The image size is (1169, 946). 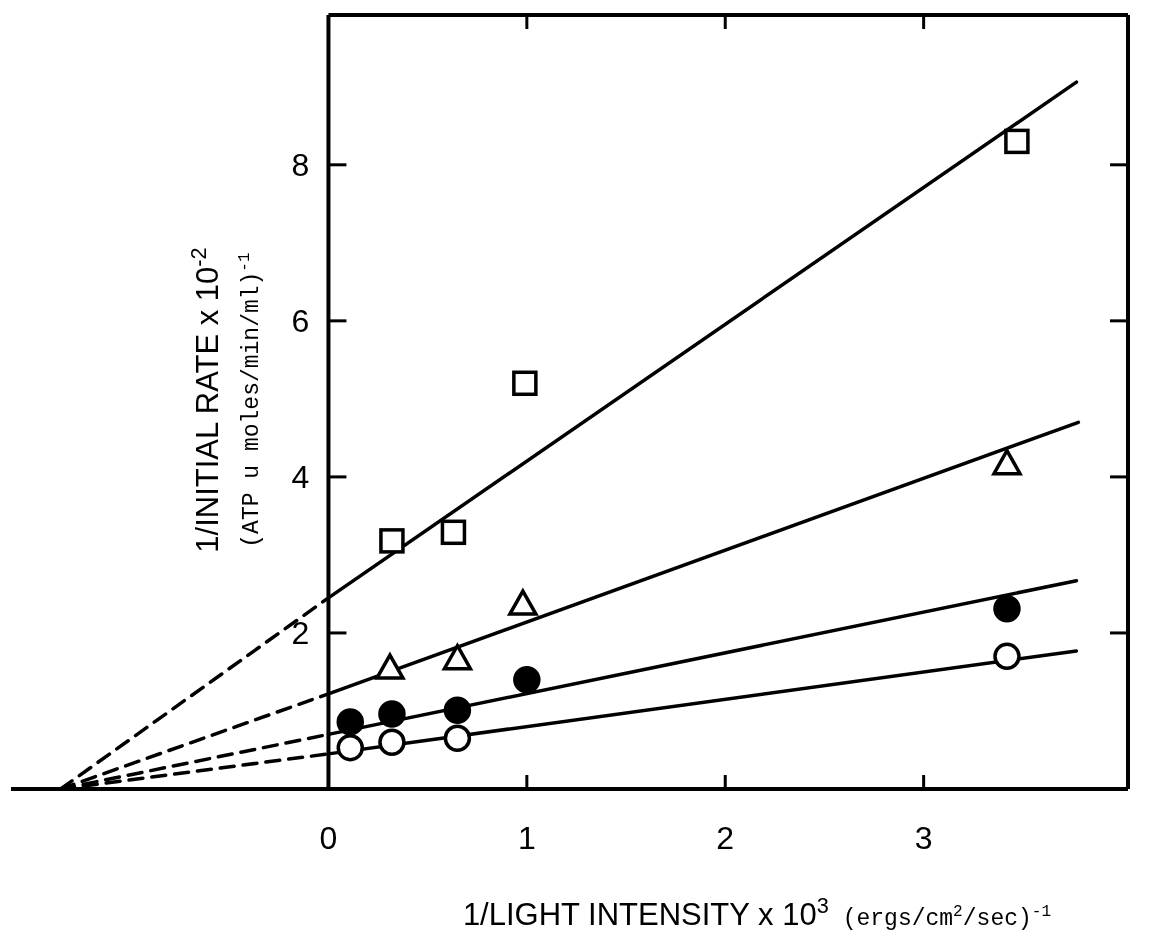 I want to click on y-tick-label: 6, so click(x=300, y=320).